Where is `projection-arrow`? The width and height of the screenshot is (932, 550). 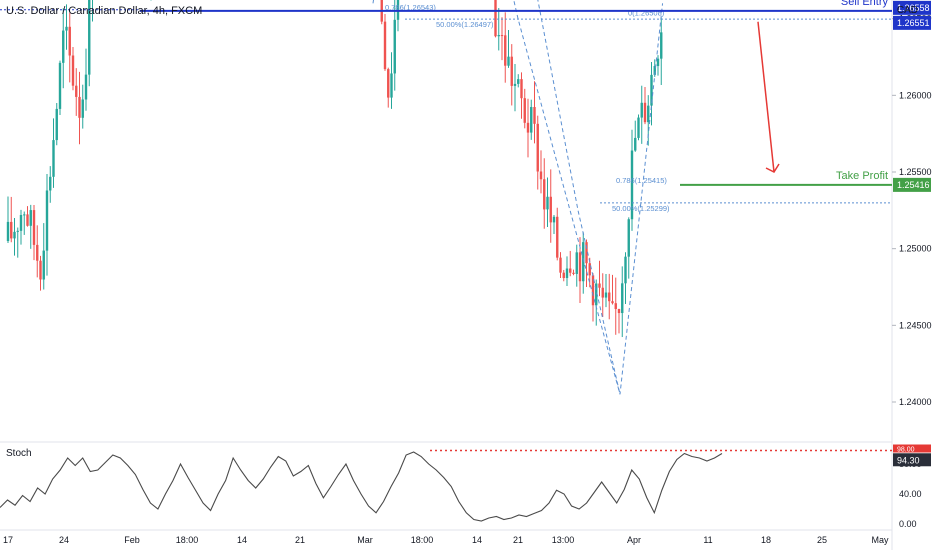
projection-arrow is located at coordinates (766, 97).